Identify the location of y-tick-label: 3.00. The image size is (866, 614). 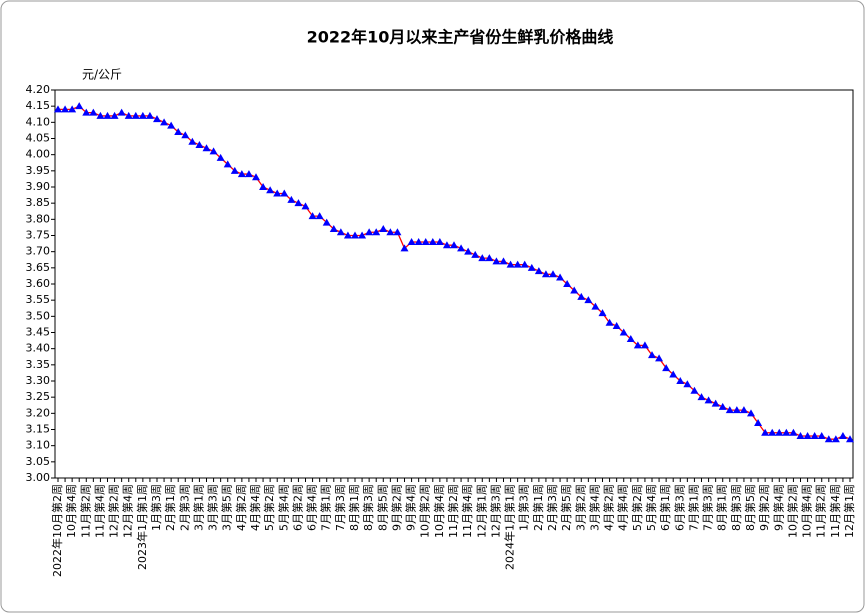
(38, 477).